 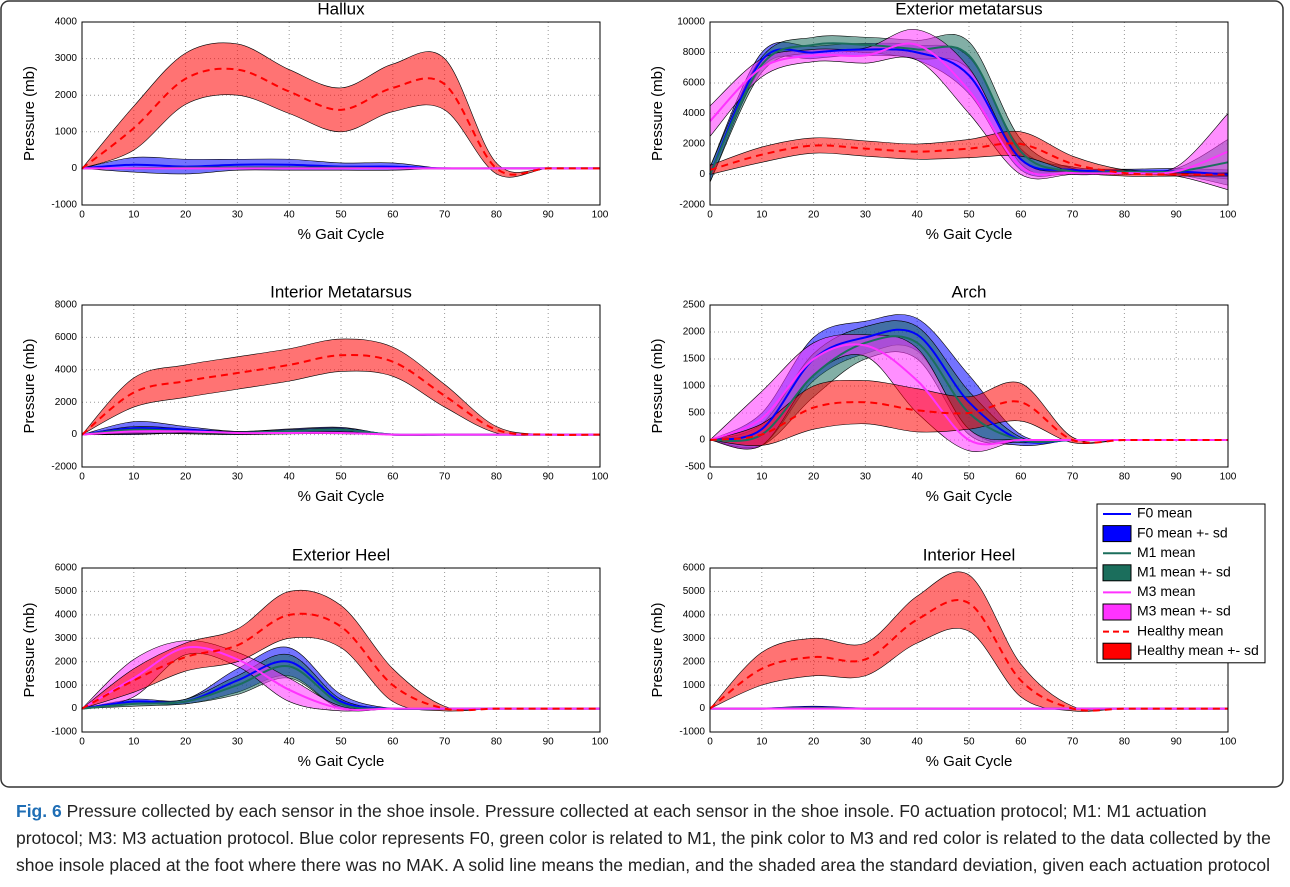 What do you see at coordinates (694, 305) in the screenshot?
I see `y-tick-label: 2500` at bounding box center [694, 305].